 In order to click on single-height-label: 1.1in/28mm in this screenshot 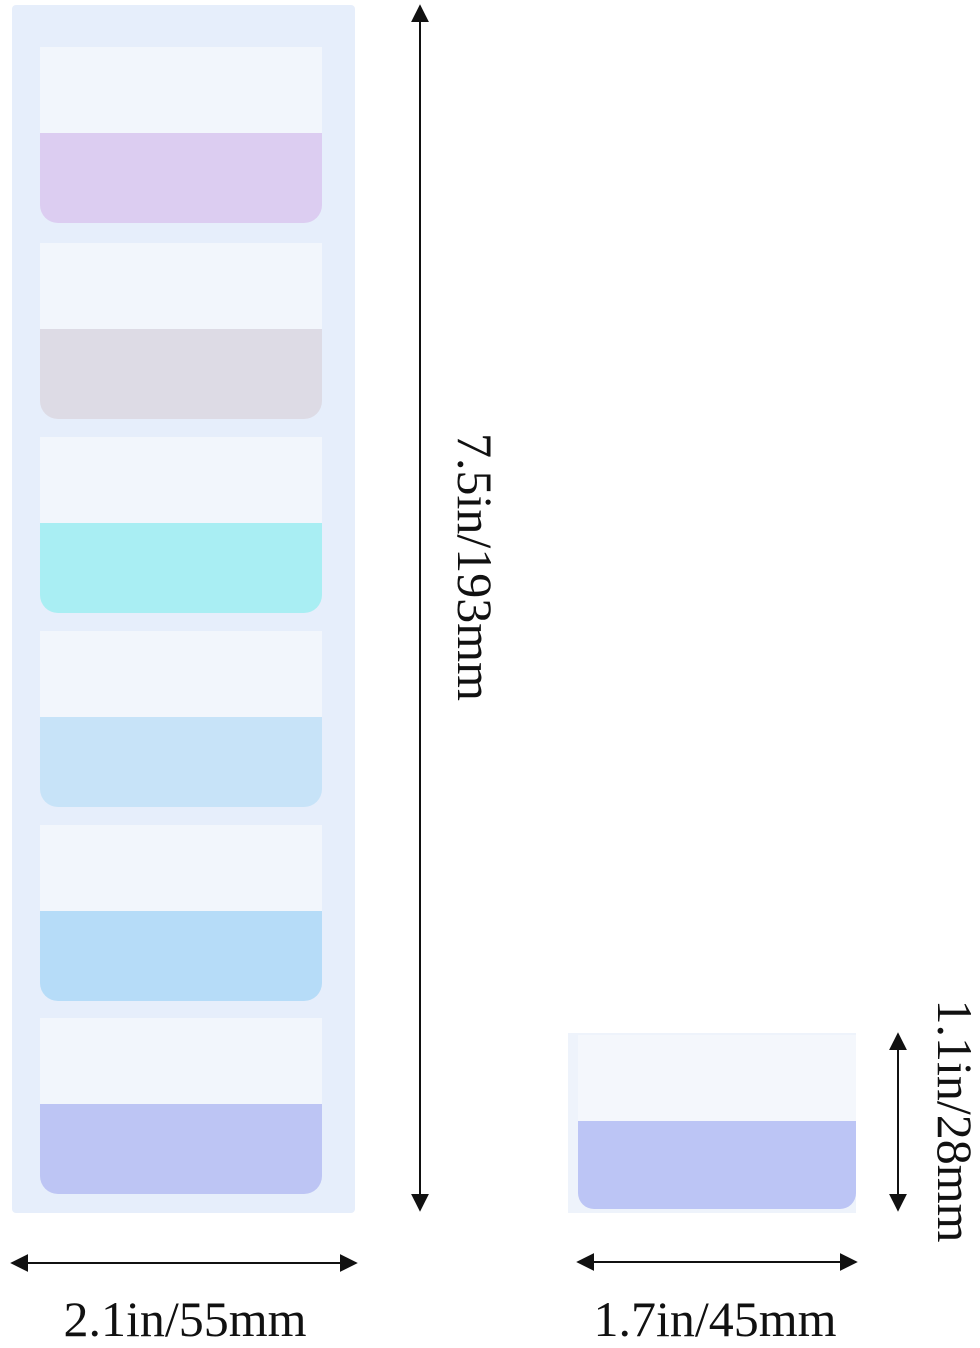, I will do `click(953, 1121)`.